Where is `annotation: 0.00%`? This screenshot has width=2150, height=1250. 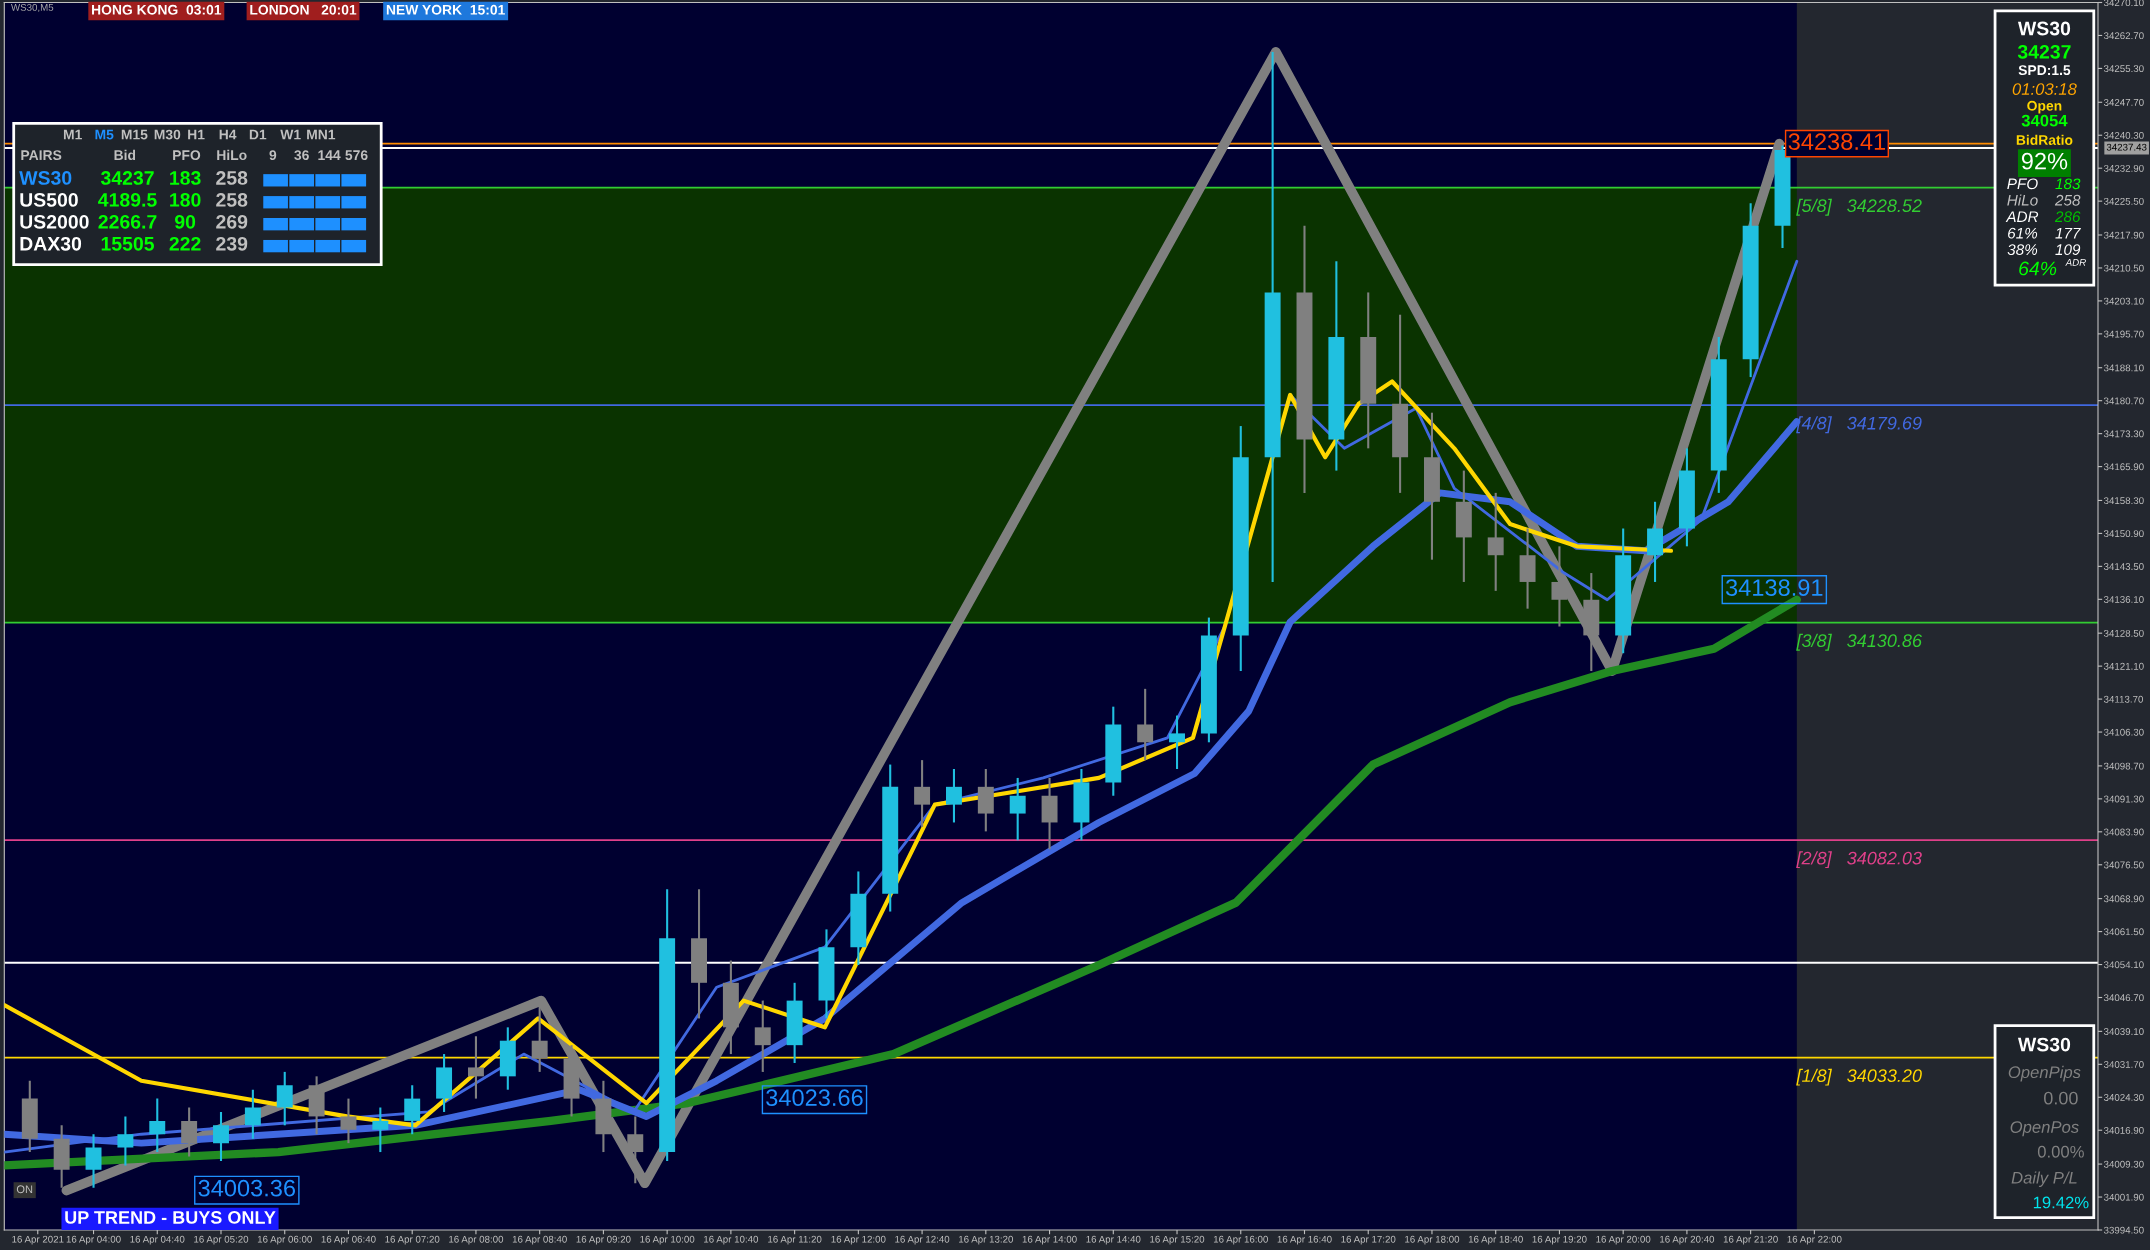
annotation: 0.00% is located at coordinates (2060, 1151).